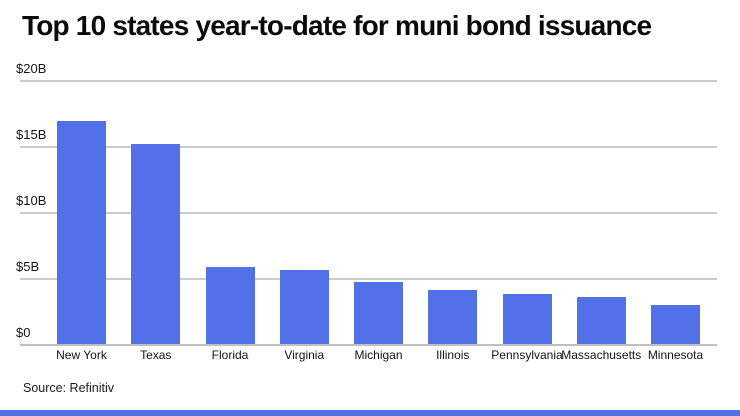 This screenshot has height=416, width=740. I want to click on y-axis-tick-label: $5B, so click(28, 266).